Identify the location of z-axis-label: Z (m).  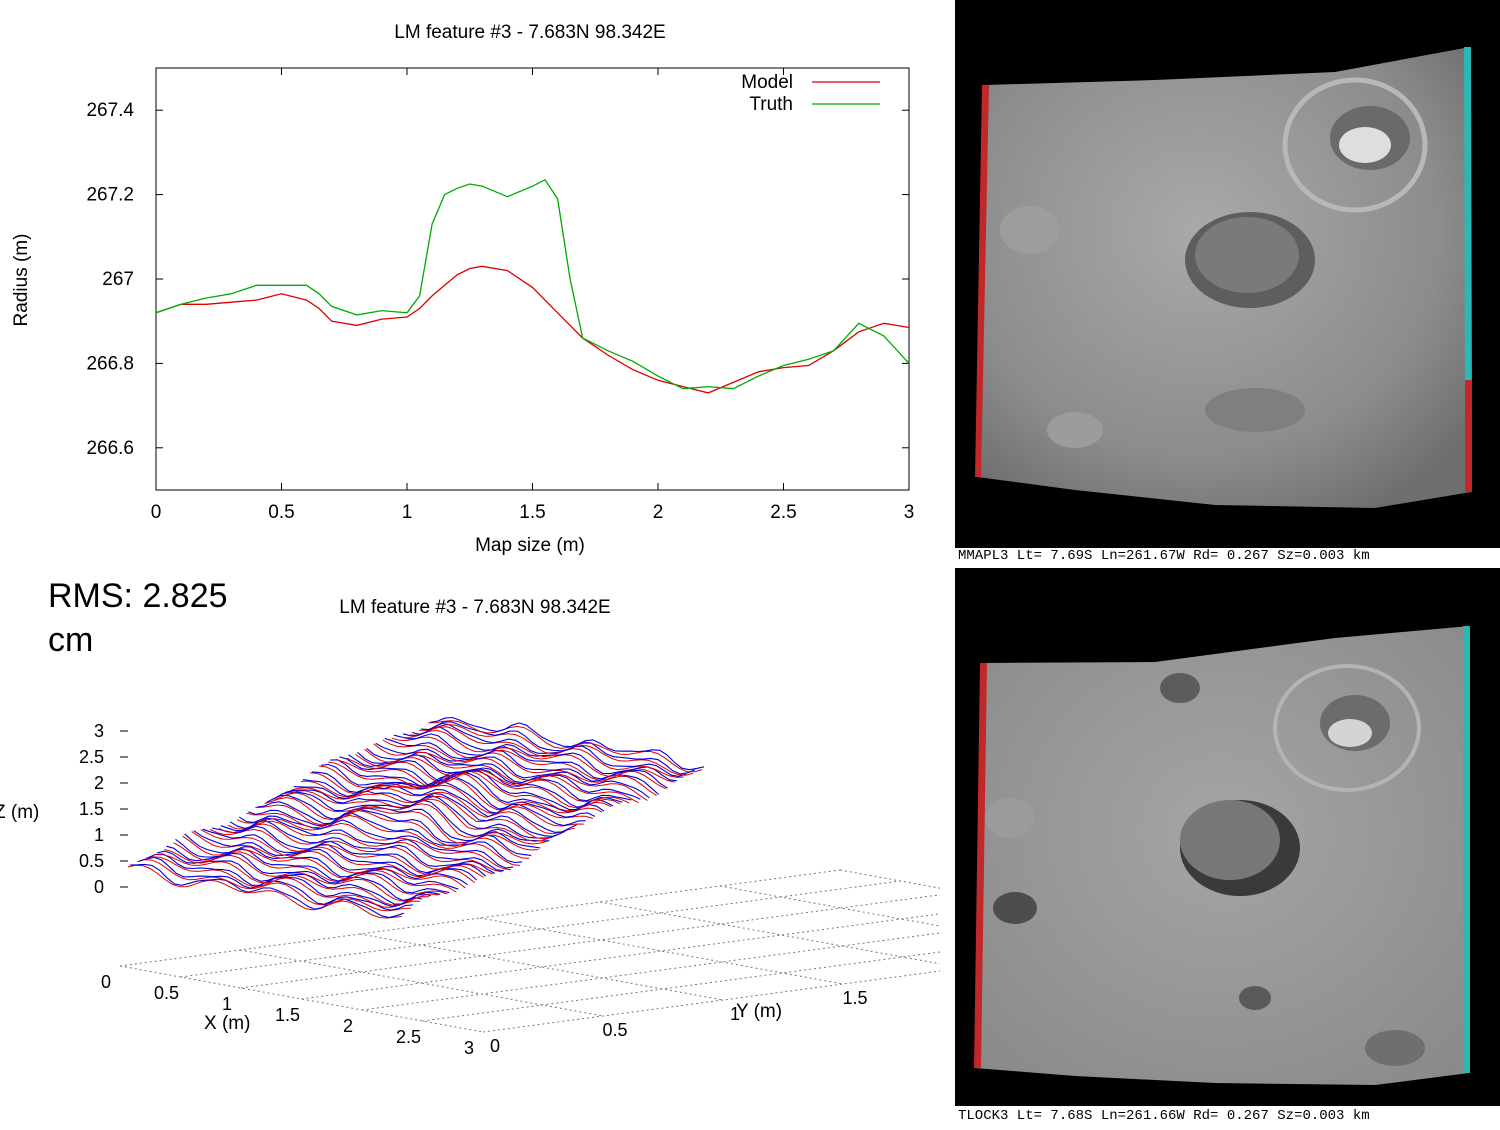
(19, 812).